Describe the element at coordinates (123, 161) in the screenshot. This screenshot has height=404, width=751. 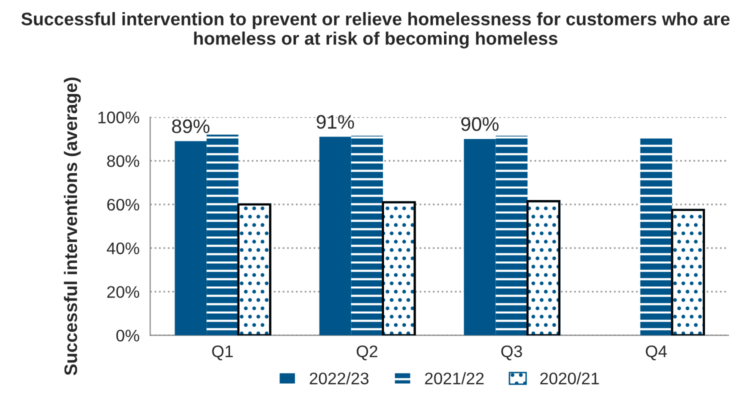
I see `y-tick-label: 80%` at that location.